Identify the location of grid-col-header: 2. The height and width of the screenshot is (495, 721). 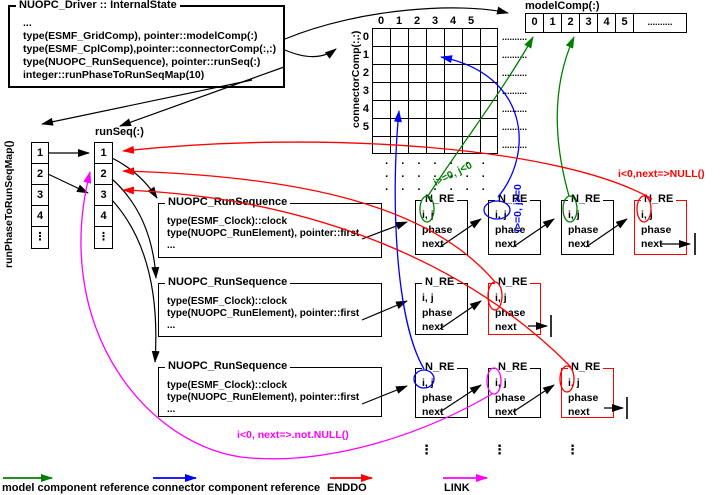
(417, 21).